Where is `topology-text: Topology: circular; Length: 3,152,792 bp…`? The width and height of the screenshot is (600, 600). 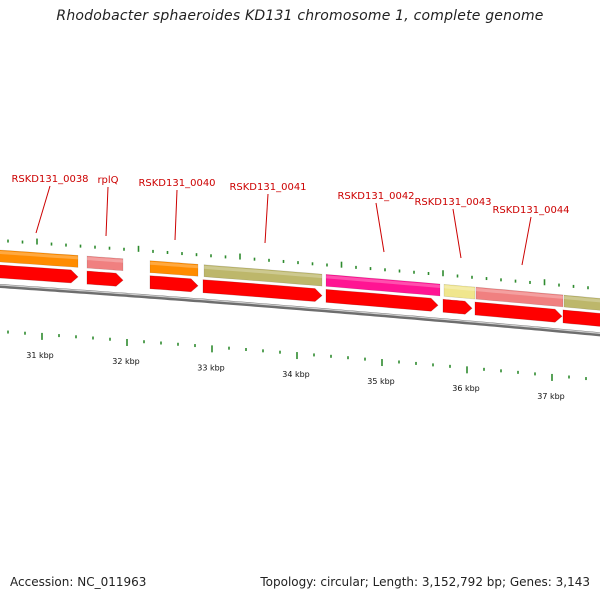
topology-text: Topology: circular; Length: 3,152,792 bp… is located at coordinates (425, 582).